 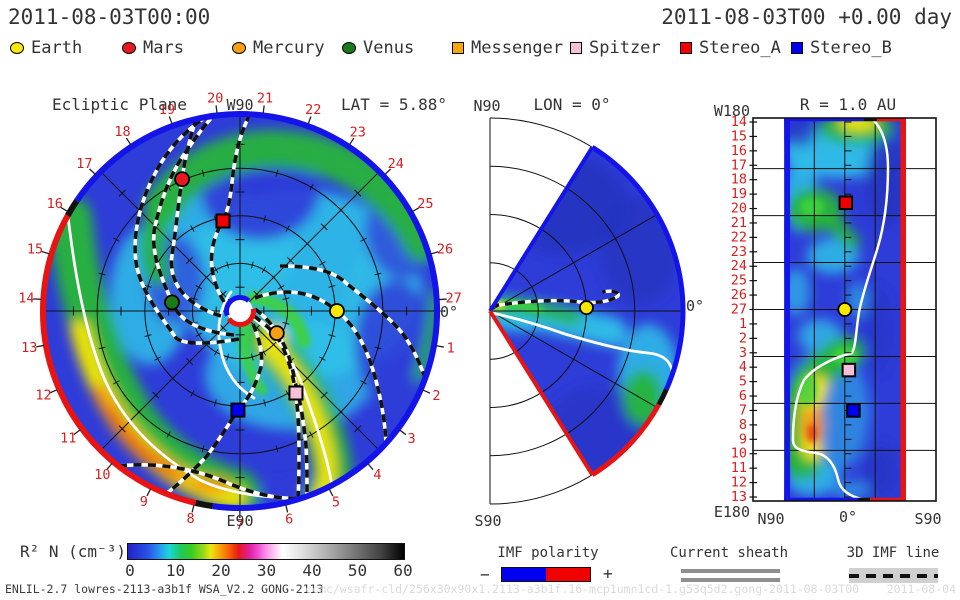 What do you see at coordinates (731, 111) in the screenshot?
I see `radial-w180-label: W180` at bounding box center [731, 111].